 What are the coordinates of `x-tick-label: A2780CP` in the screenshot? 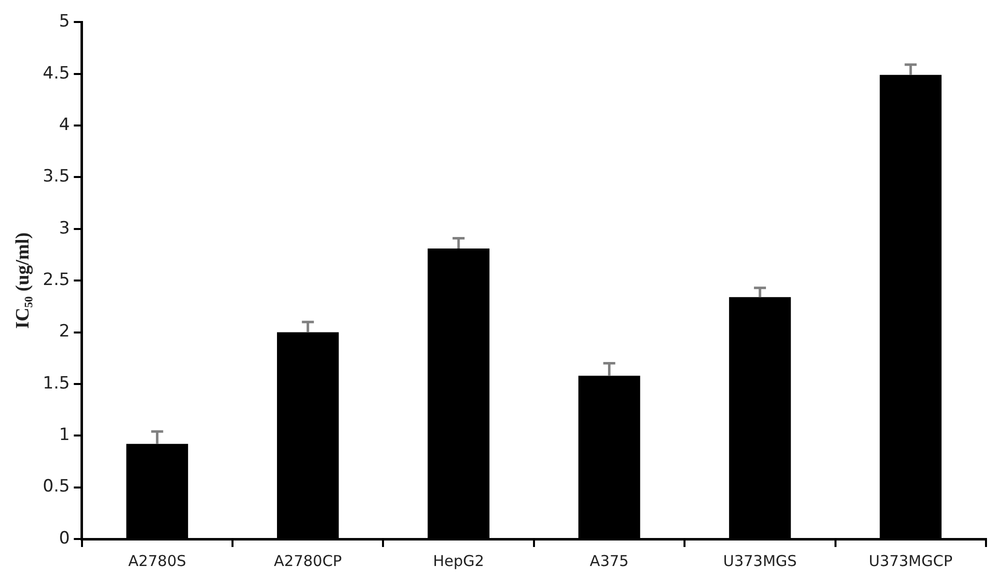 It's located at (308, 561).